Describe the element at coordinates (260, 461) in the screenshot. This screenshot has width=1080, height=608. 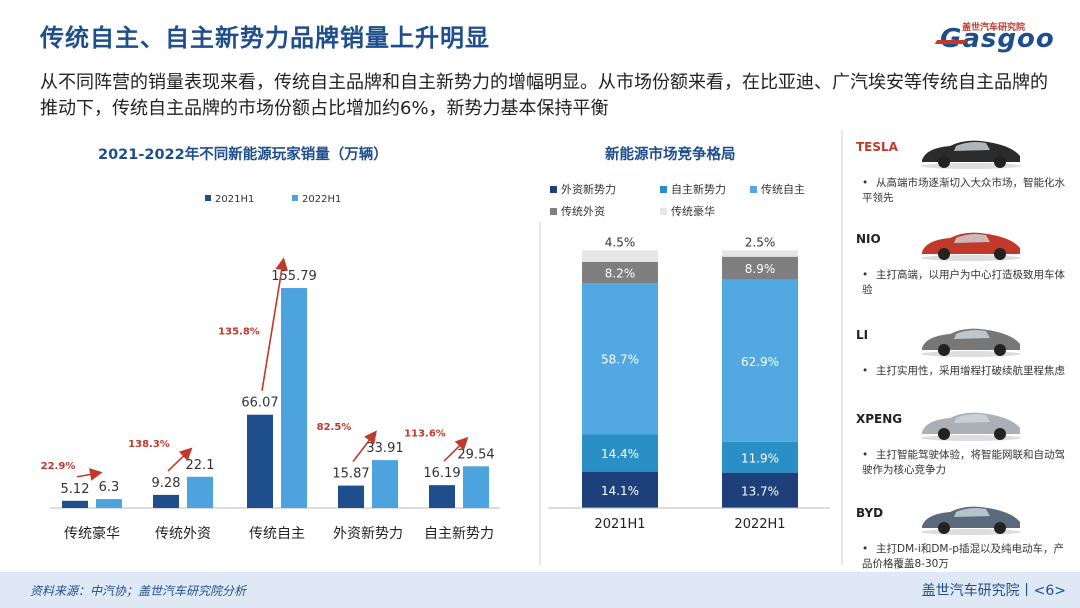
I see `bar-2021H1-传统自主` at that location.